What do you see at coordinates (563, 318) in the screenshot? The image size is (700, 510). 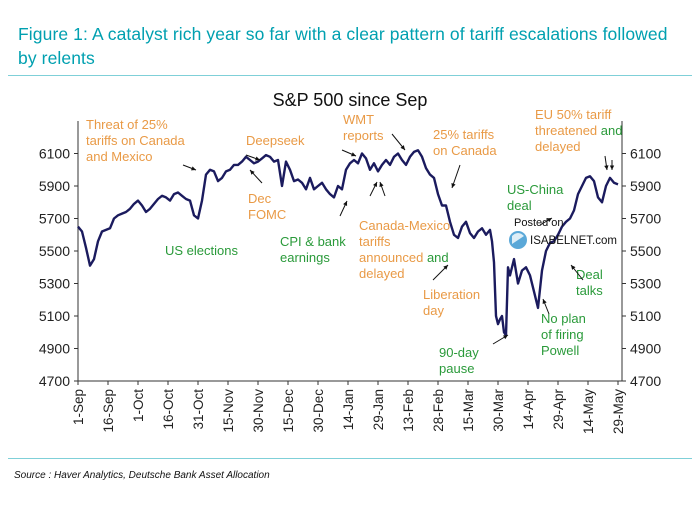 I see `annotation-line: No plan` at bounding box center [563, 318].